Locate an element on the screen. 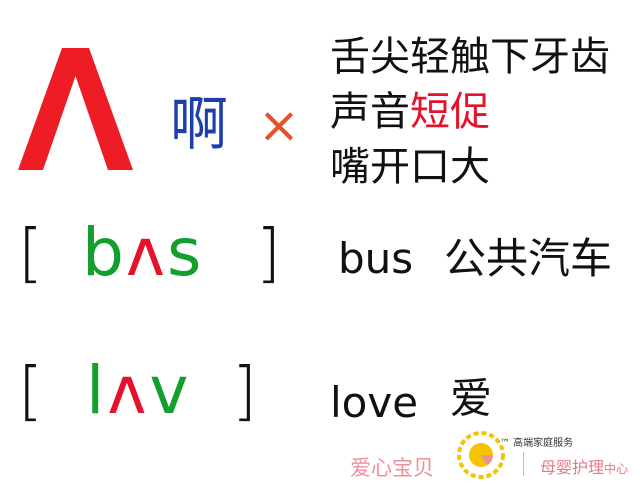 The height and width of the screenshot is (484, 640). brand-name-right: 母婴护理中心 is located at coordinates (584, 466).